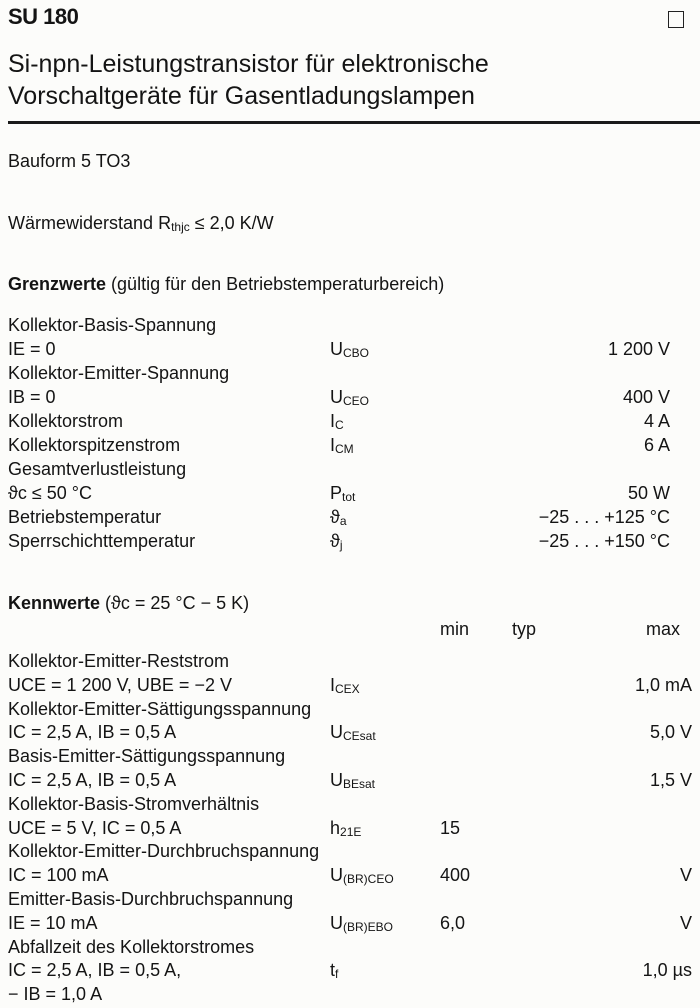  I want to click on table-line: Kollektorstrom IC 4 A, so click(353, 421).